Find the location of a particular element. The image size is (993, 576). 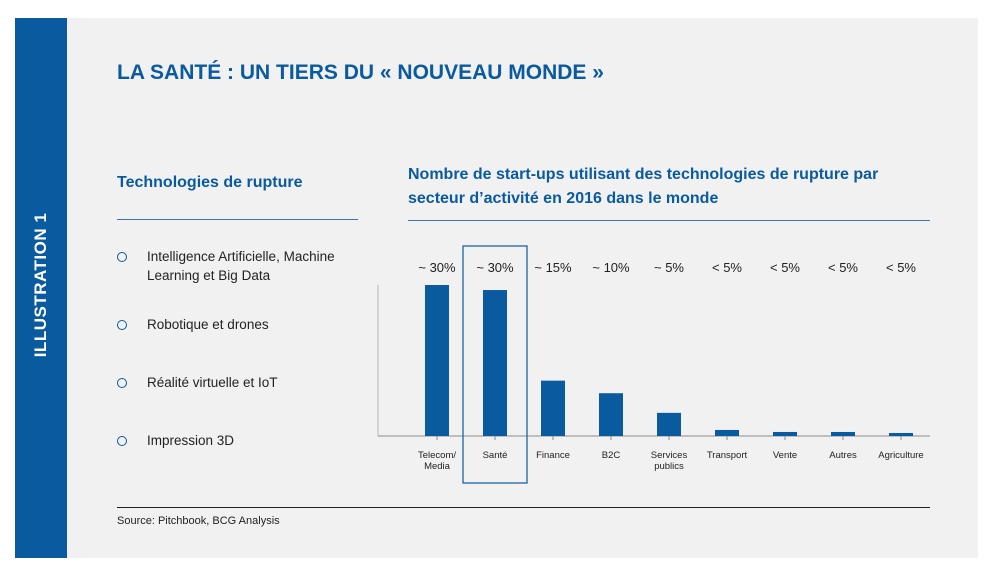

source-divider is located at coordinates (523, 507).